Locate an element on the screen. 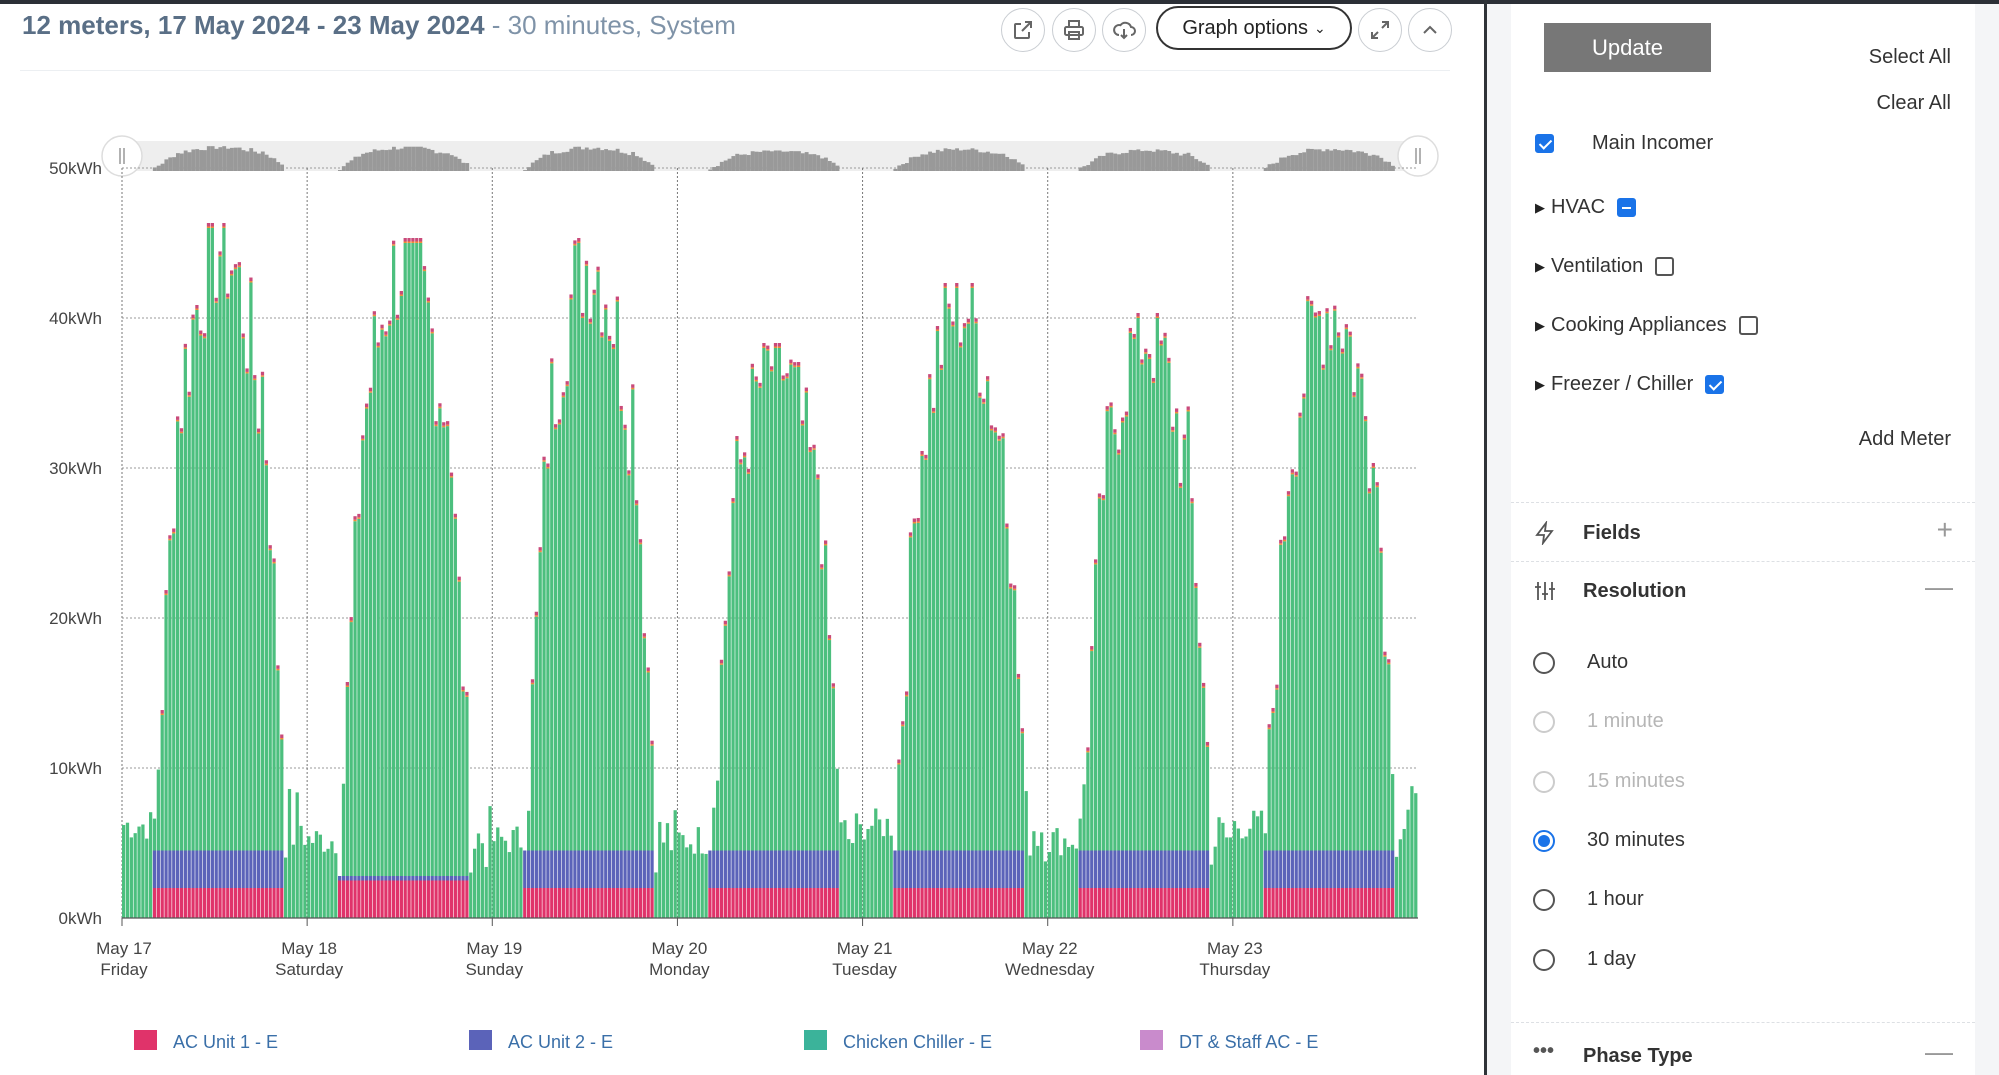  expand-button is located at coordinates (1380, 30).